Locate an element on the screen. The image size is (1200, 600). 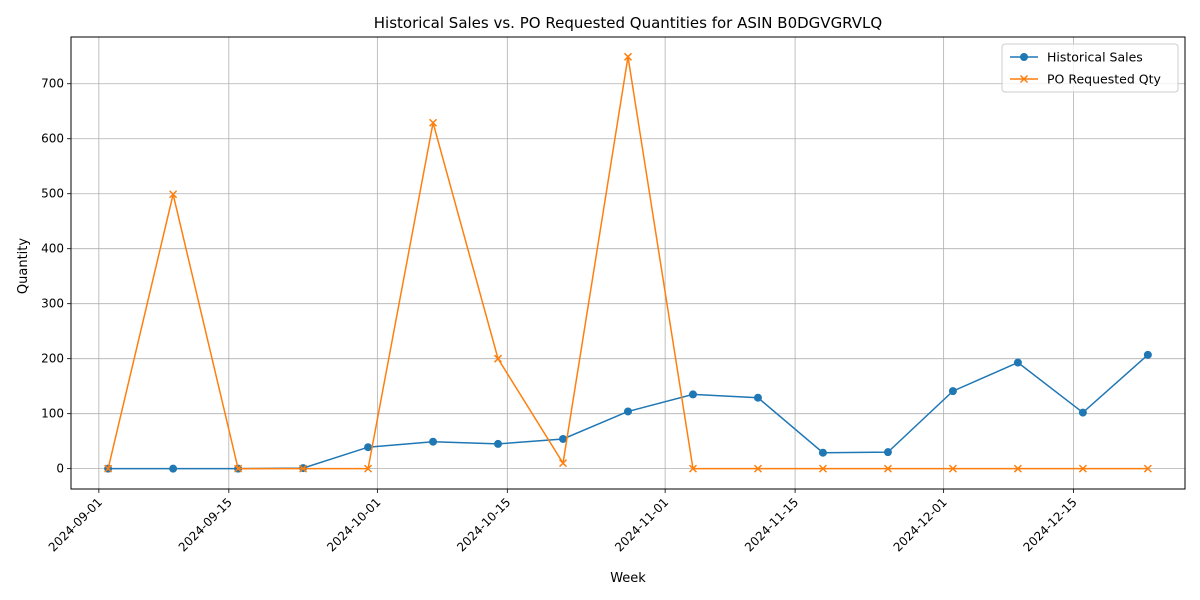
x-tick-label: 2024-12-01 is located at coordinates (920, 524).